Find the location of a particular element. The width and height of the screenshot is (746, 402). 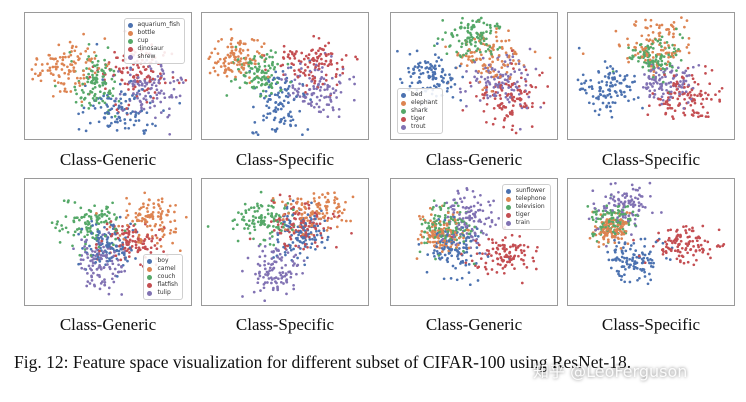

panel-caption-4: Class-Specific is located at coordinates (651, 159).